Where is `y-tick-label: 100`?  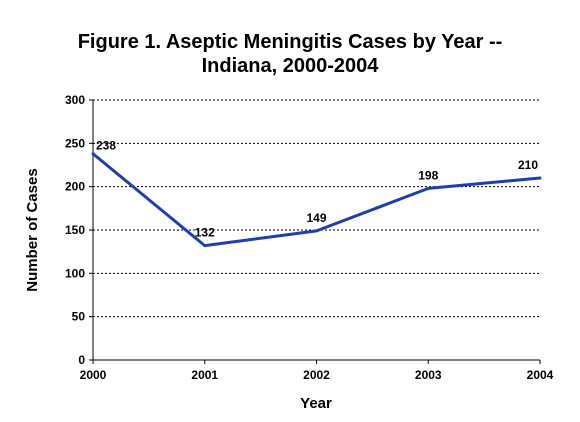 y-tick-label: 100 is located at coordinates (75, 273).